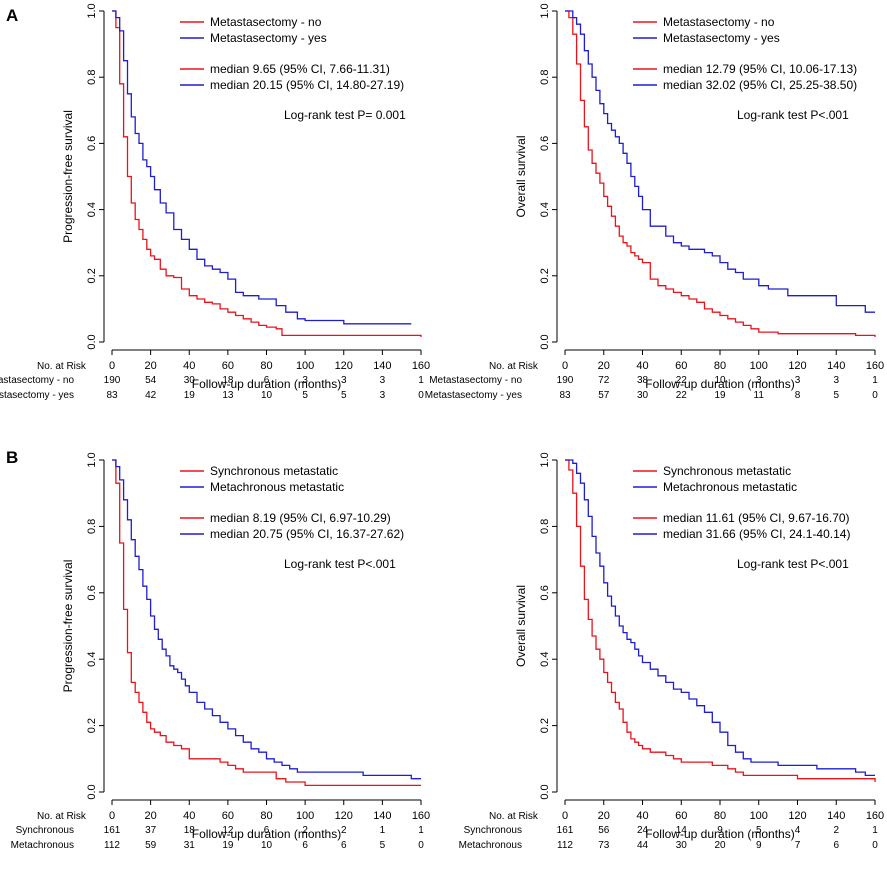  I want to click on risk-count: 5, so click(836, 395).